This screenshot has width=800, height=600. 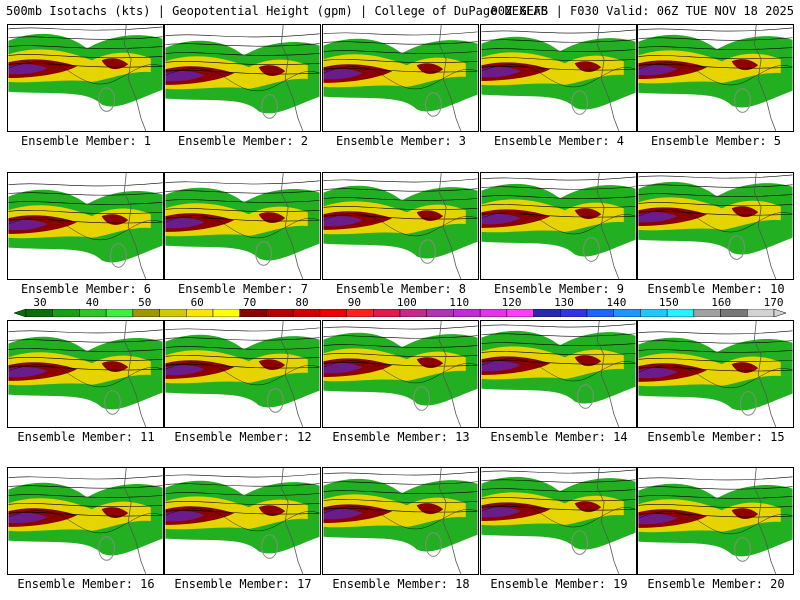 What do you see at coordinates (145, 302) in the screenshot?
I see `colorbar-tick-label: 50` at bounding box center [145, 302].